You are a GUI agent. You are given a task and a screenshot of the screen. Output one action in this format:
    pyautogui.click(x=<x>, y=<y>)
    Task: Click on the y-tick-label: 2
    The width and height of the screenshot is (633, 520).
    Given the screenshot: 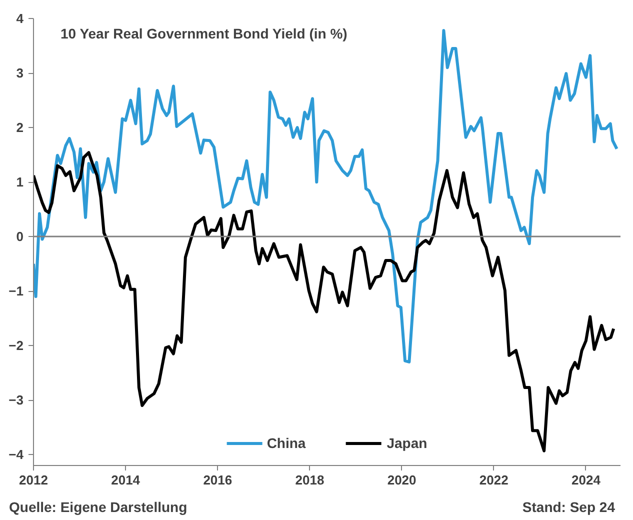 What is the action you would take?
    pyautogui.click(x=20, y=128)
    